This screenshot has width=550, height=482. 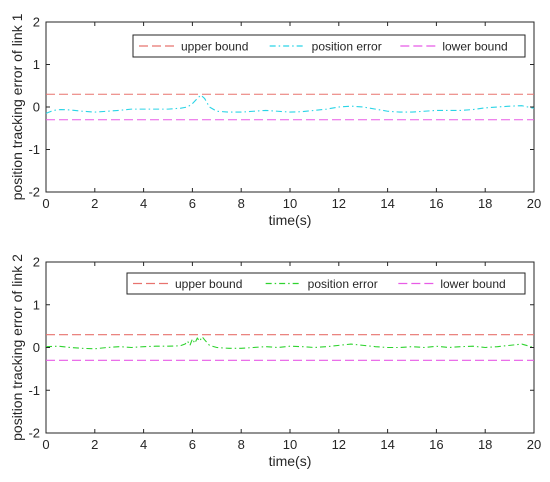 I want to click on y-axis-label: position tracking error of link 1, so click(x=17, y=106).